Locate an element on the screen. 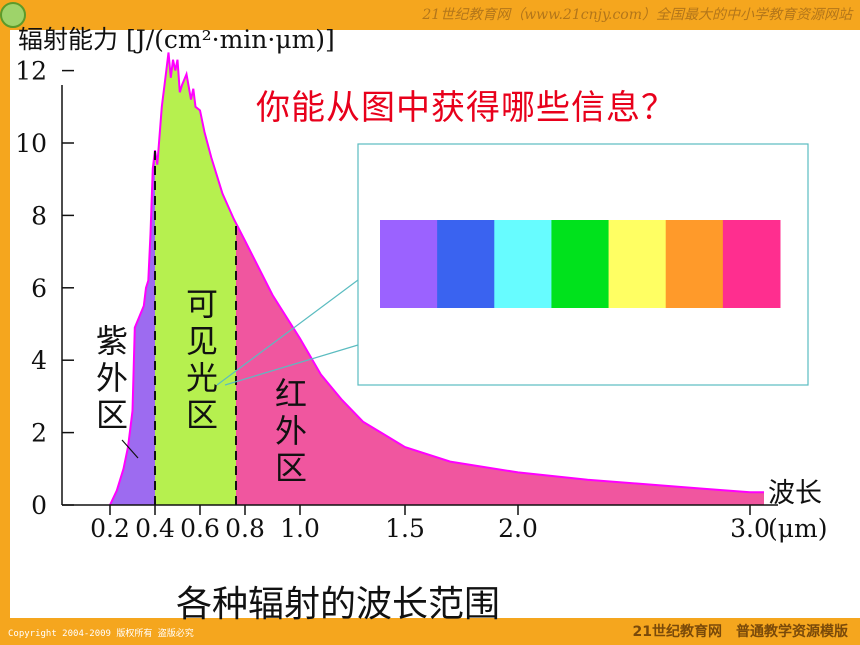  visible-light-label: 可见光区 is located at coordinates (202, 359).